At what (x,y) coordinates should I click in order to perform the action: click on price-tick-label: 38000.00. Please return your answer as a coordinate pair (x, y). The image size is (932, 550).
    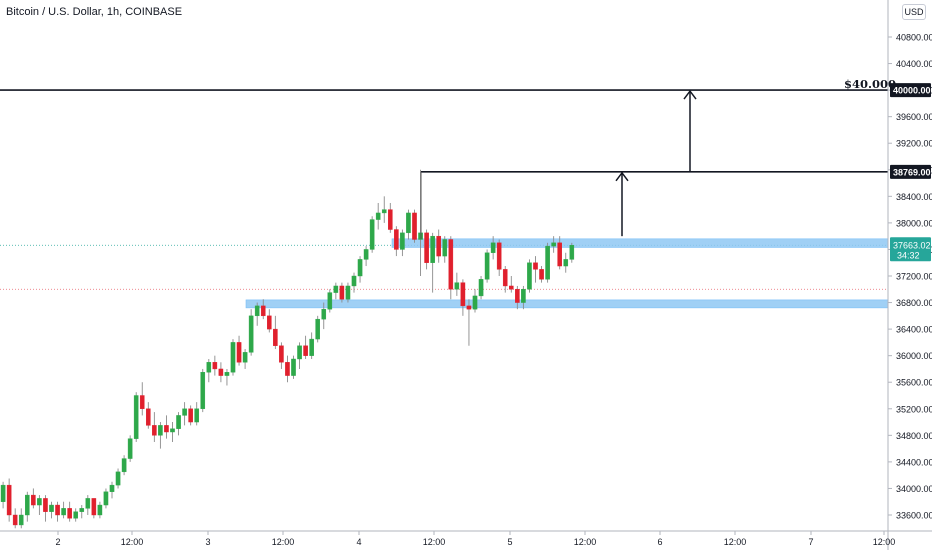
    Looking at the image, I should click on (914, 223).